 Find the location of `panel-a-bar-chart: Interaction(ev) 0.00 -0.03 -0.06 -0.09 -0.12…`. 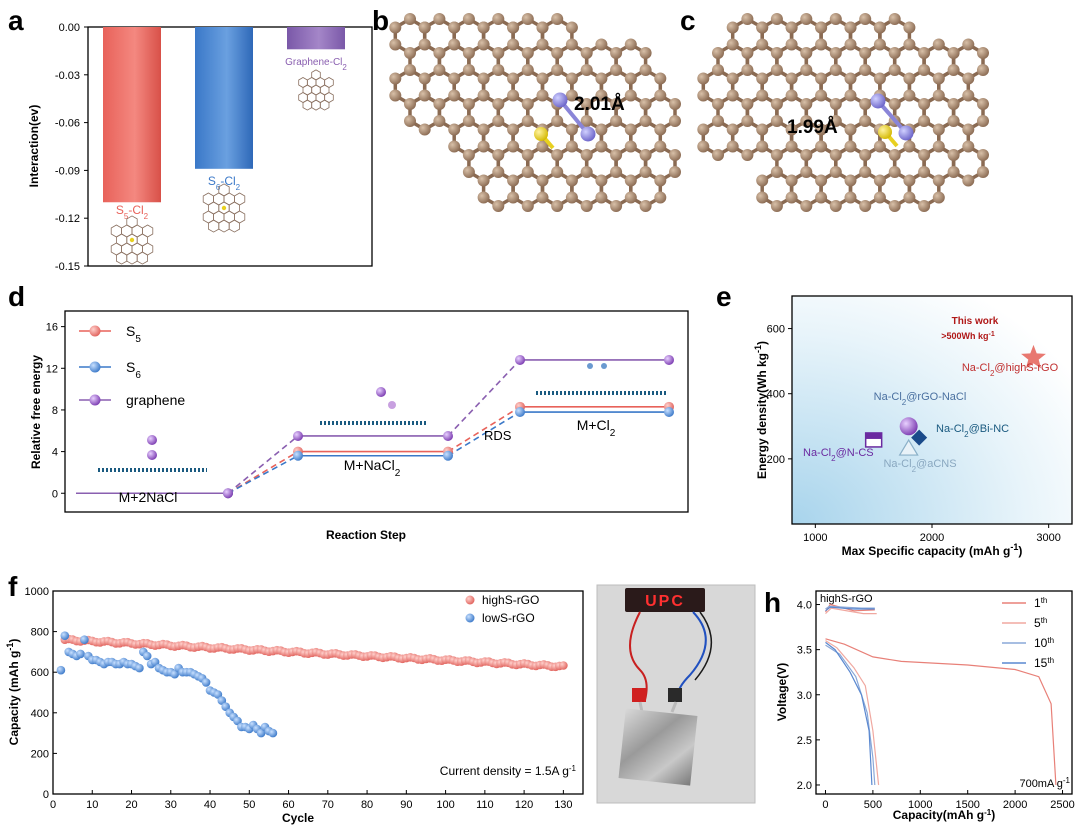

panel-a-bar-chart: Interaction(ev) 0.00 -0.03 -0.06 -0.09 -0.12… is located at coordinates (200, 147).